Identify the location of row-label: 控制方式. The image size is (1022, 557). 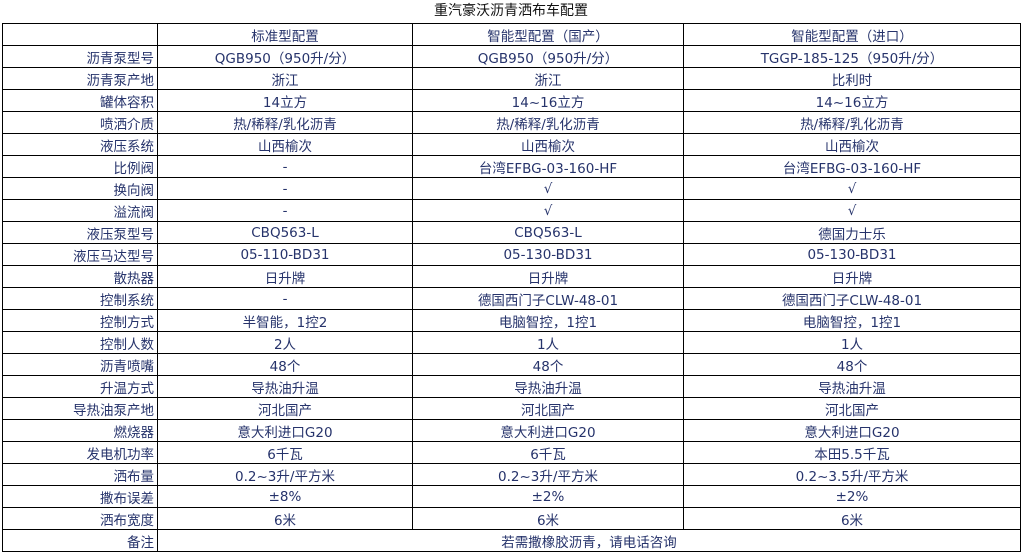
(80, 320).